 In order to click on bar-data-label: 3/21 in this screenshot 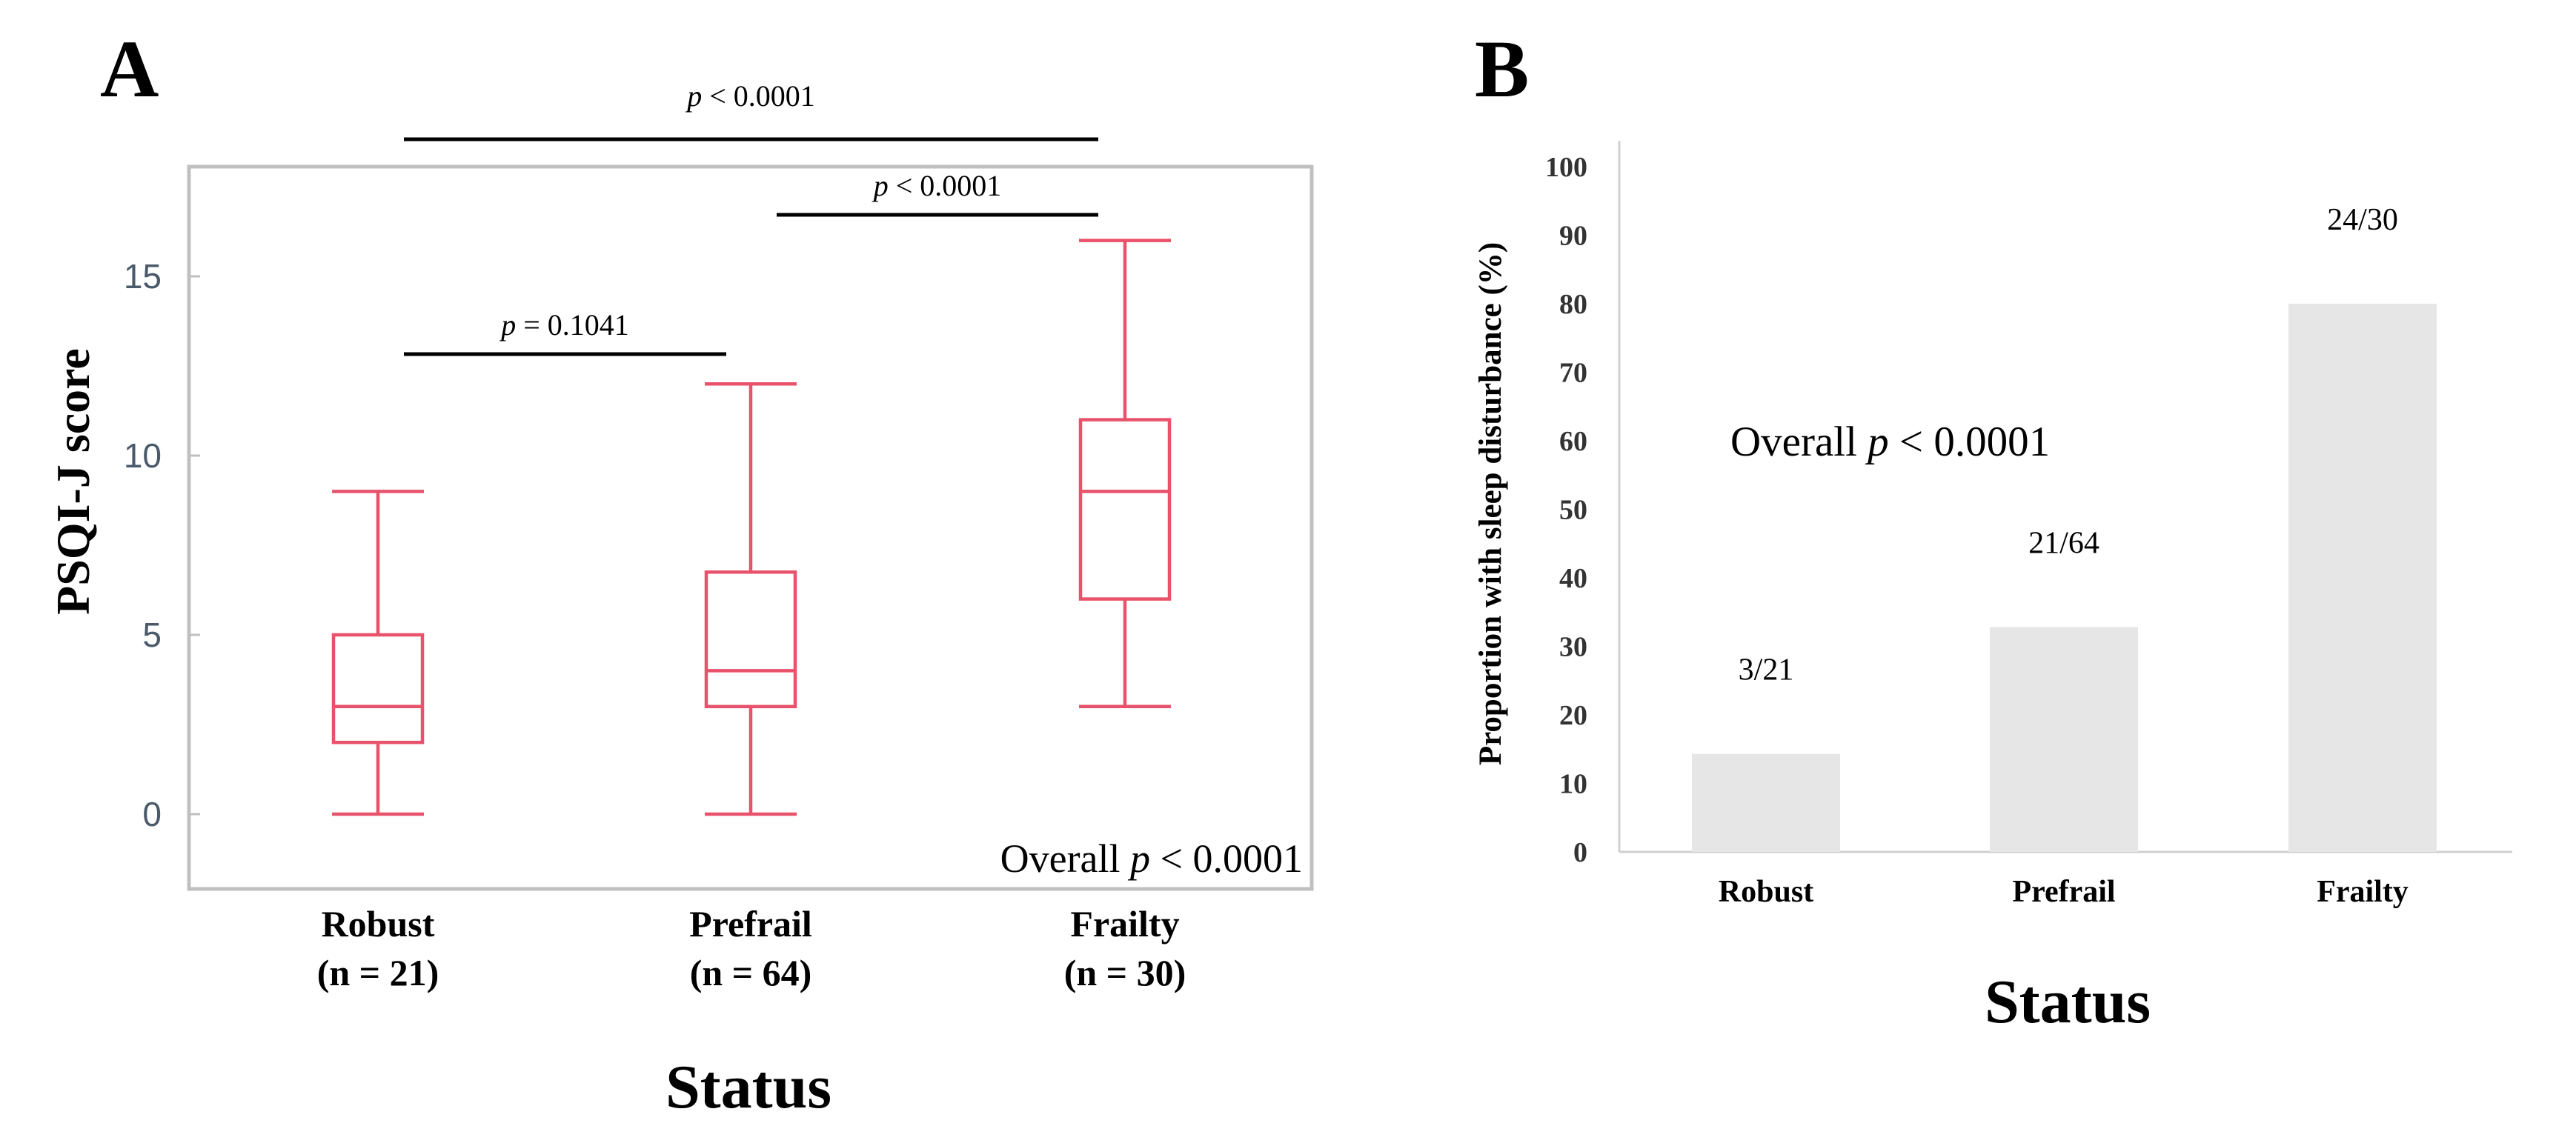, I will do `click(1766, 670)`.